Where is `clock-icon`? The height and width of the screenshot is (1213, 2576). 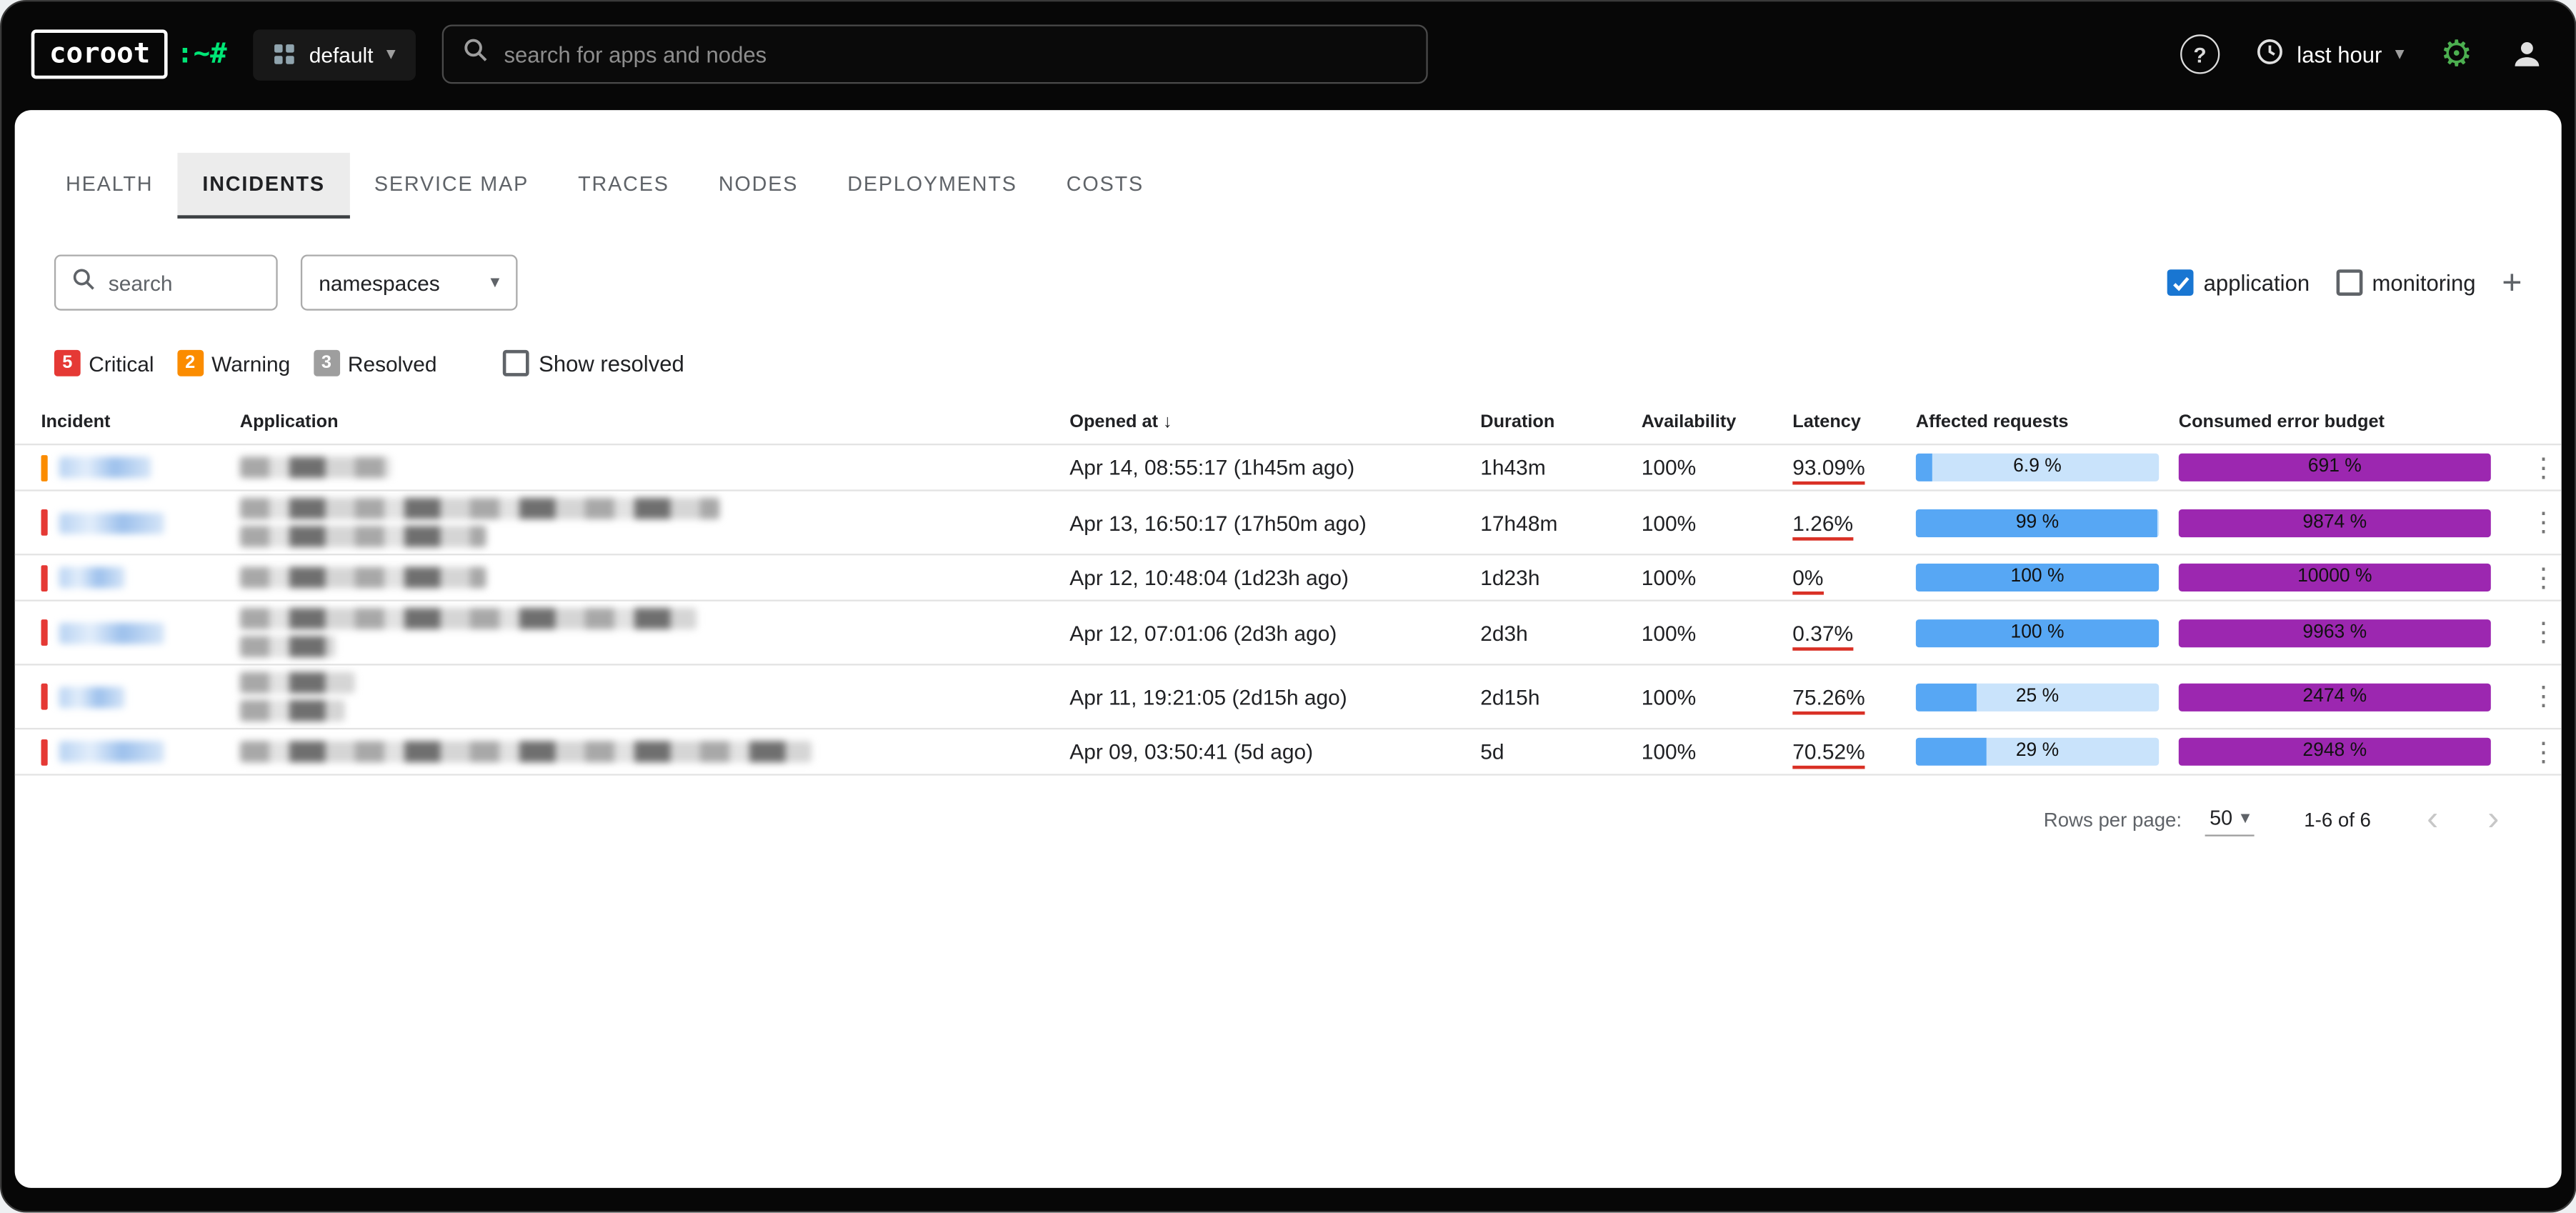 clock-icon is located at coordinates (2270, 54).